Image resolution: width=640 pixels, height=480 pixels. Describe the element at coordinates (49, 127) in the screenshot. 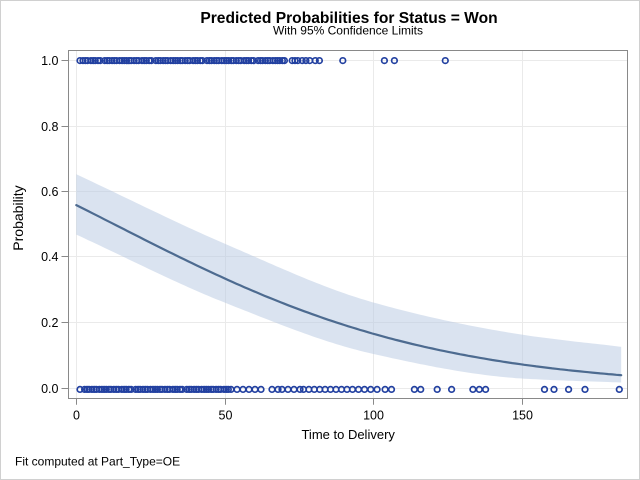

I see `svg-text: 0.8` at that location.